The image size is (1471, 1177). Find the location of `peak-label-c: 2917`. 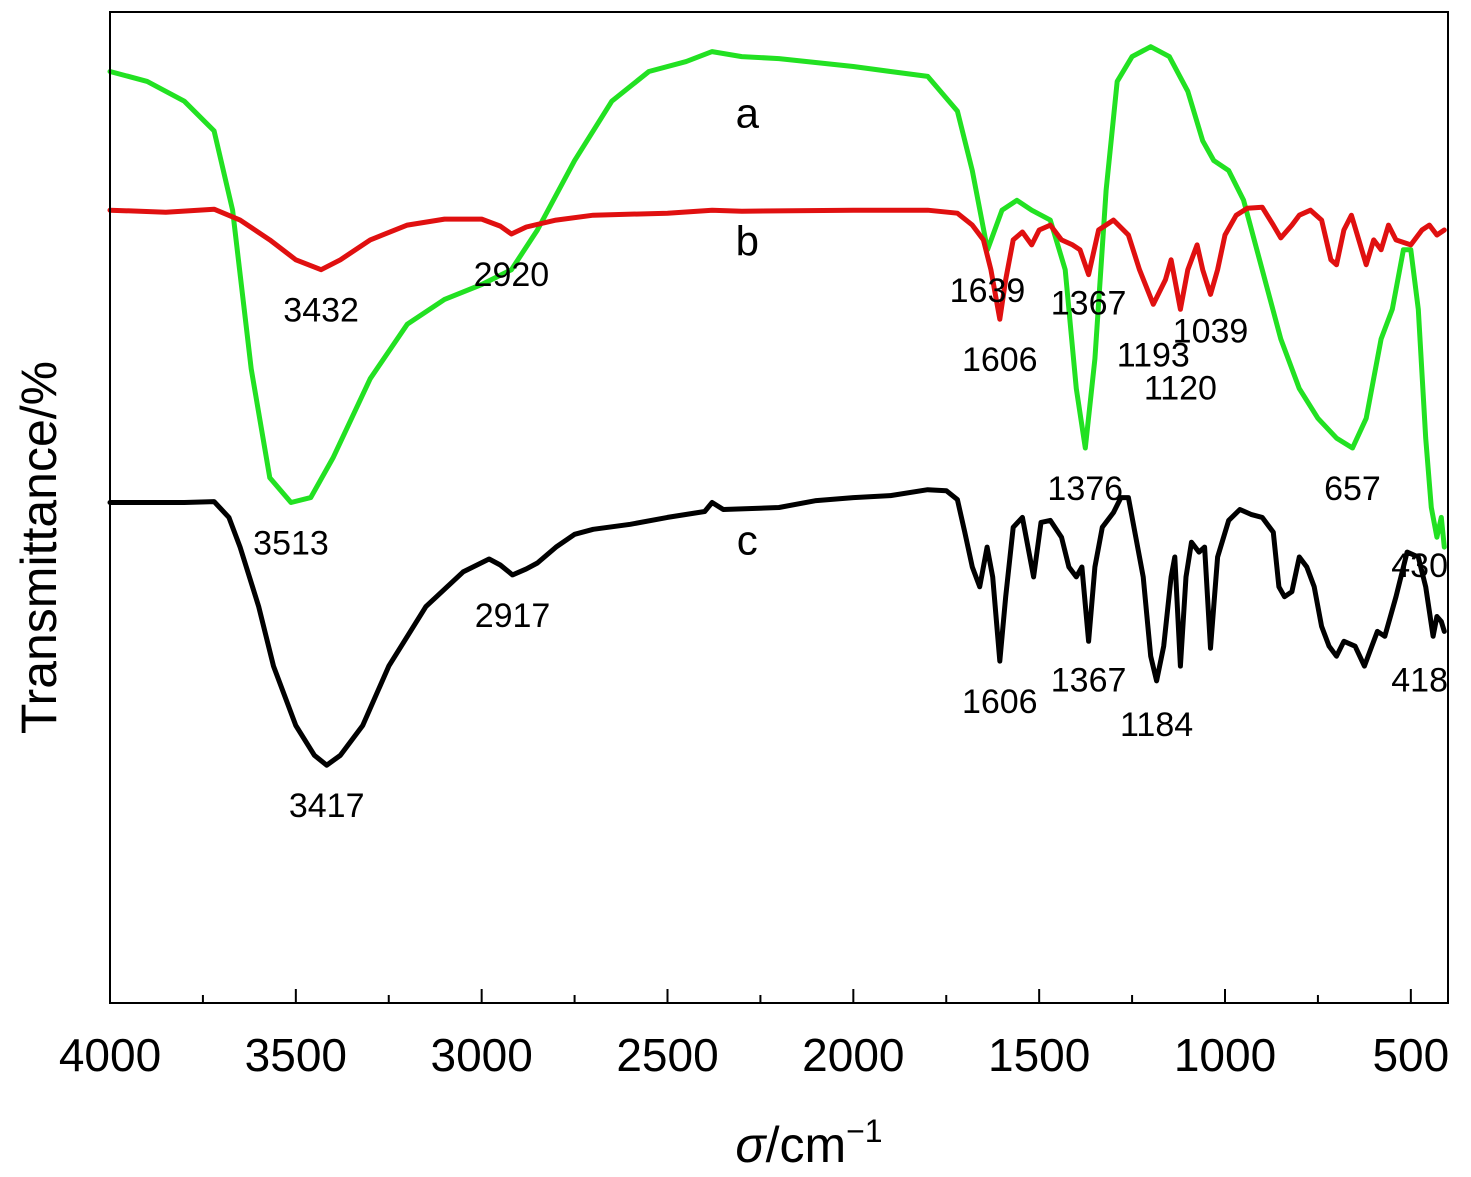

peak-label-c: 2917 is located at coordinates (513, 616).